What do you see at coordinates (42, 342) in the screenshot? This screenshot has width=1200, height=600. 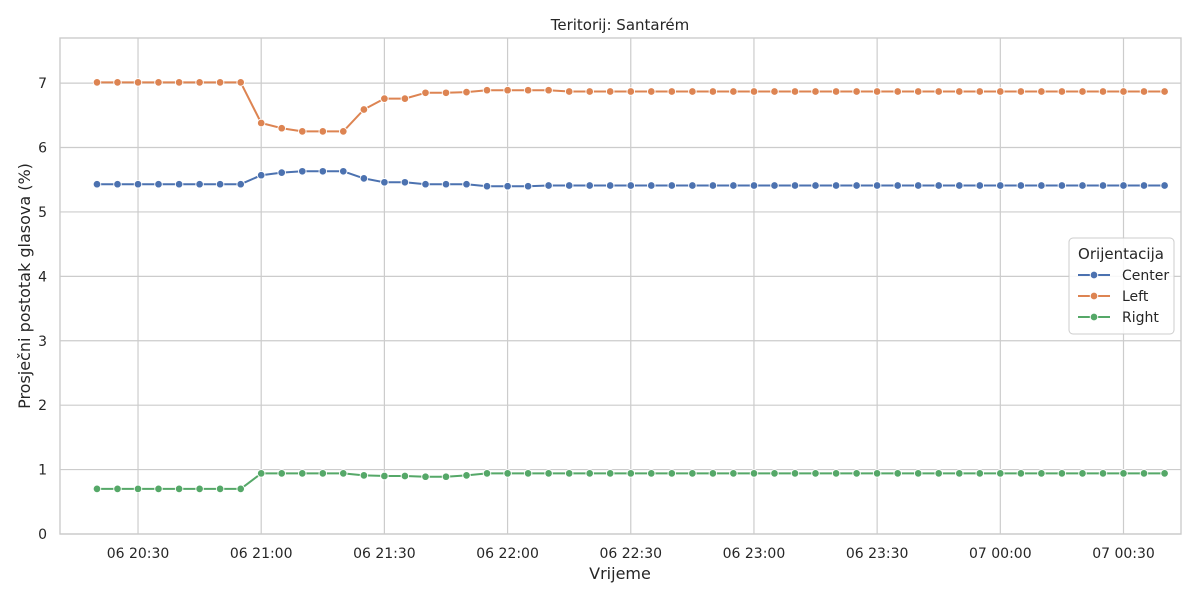 I see `y-tick-label: 3` at bounding box center [42, 342].